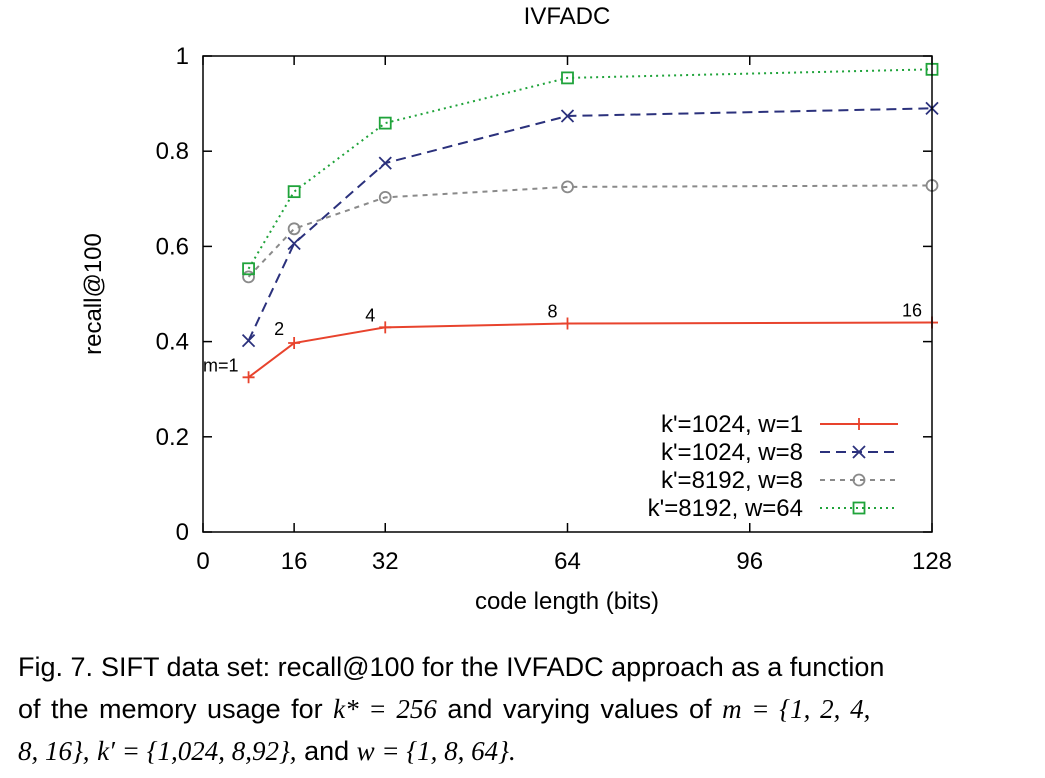 The image size is (1045, 778). Describe the element at coordinates (172, 246) in the screenshot. I see `y-tick-label: 0.6` at that location.